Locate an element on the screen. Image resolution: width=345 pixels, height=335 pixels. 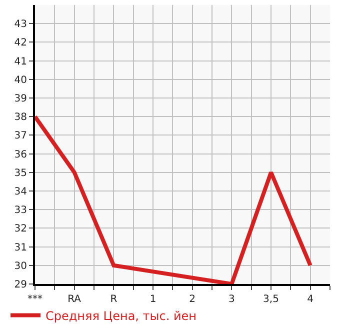
x-tick-label: *** is located at coordinates (35, 299).